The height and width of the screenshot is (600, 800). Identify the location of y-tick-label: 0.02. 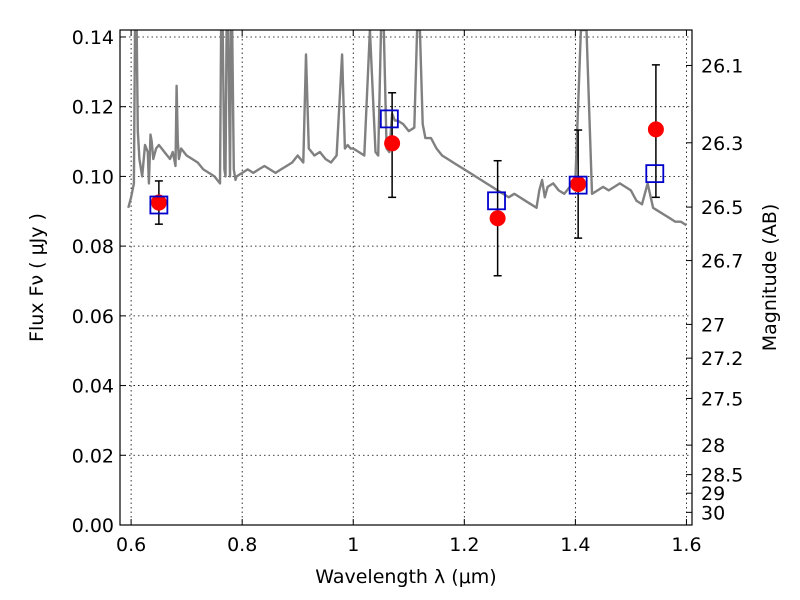
(93, 456).